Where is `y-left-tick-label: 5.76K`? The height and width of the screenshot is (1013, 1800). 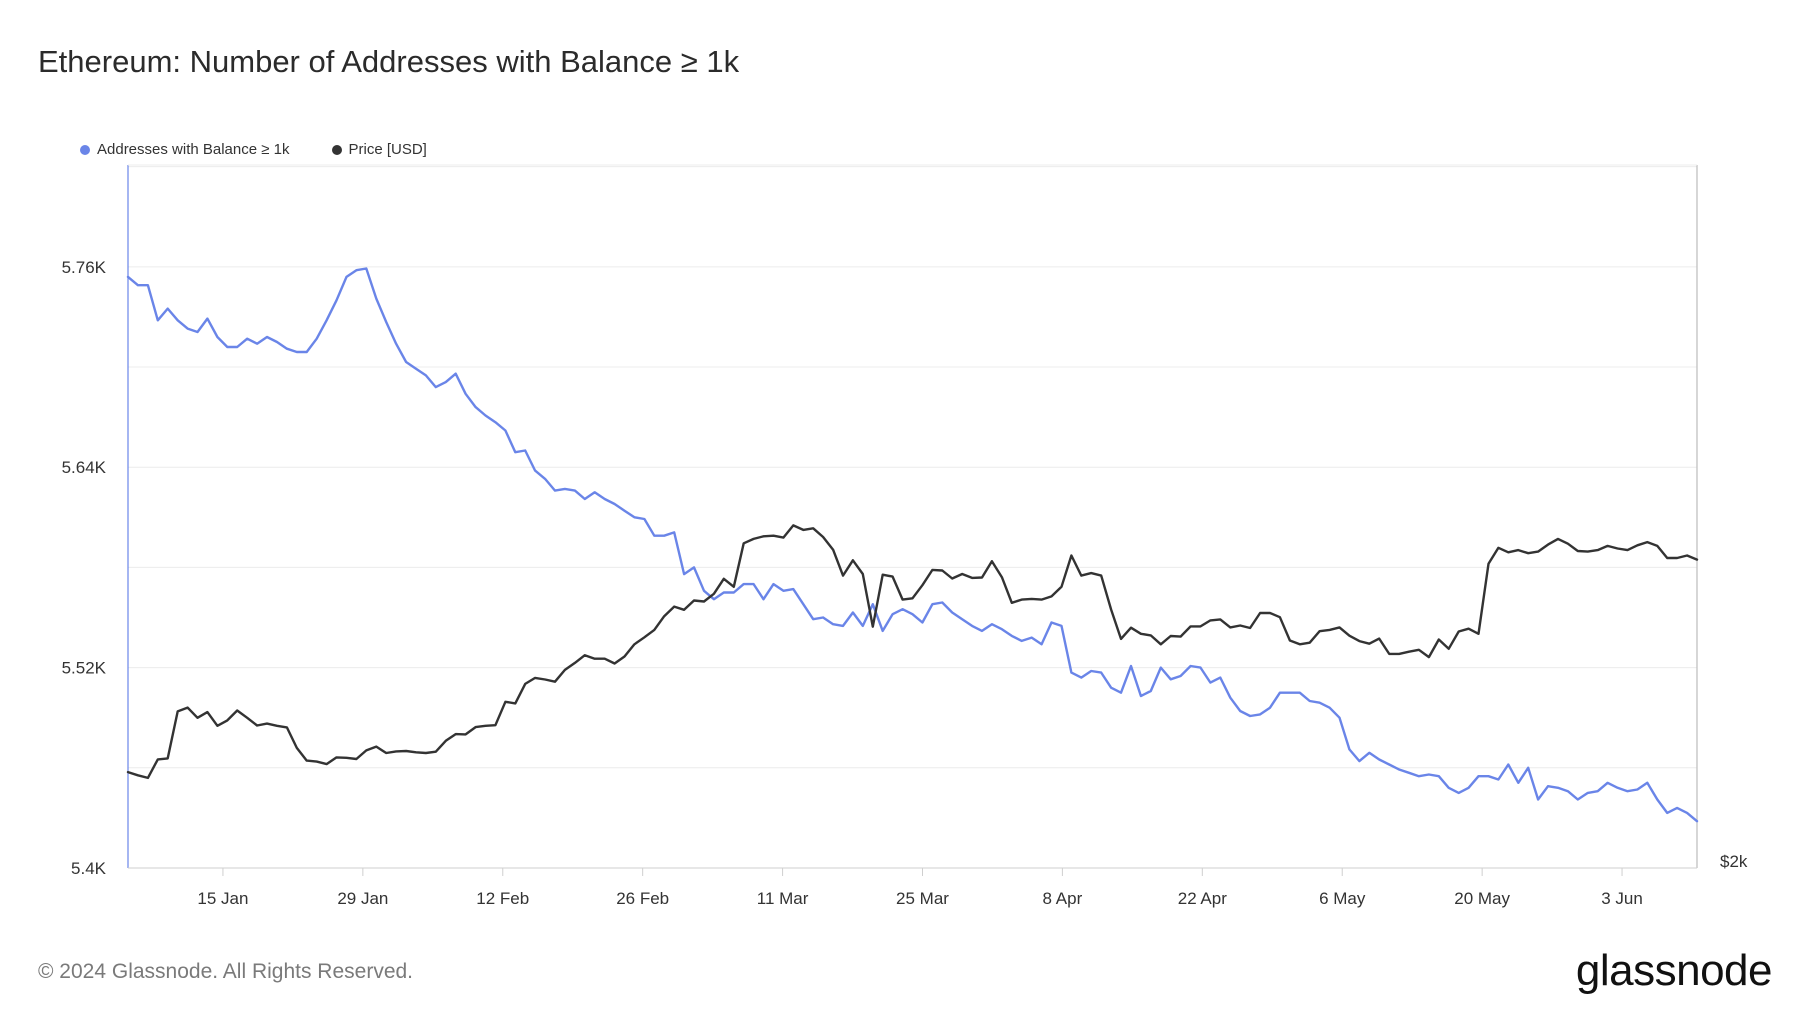
y-left-tick-label: 5.76K is located at coordinates (84, 267).